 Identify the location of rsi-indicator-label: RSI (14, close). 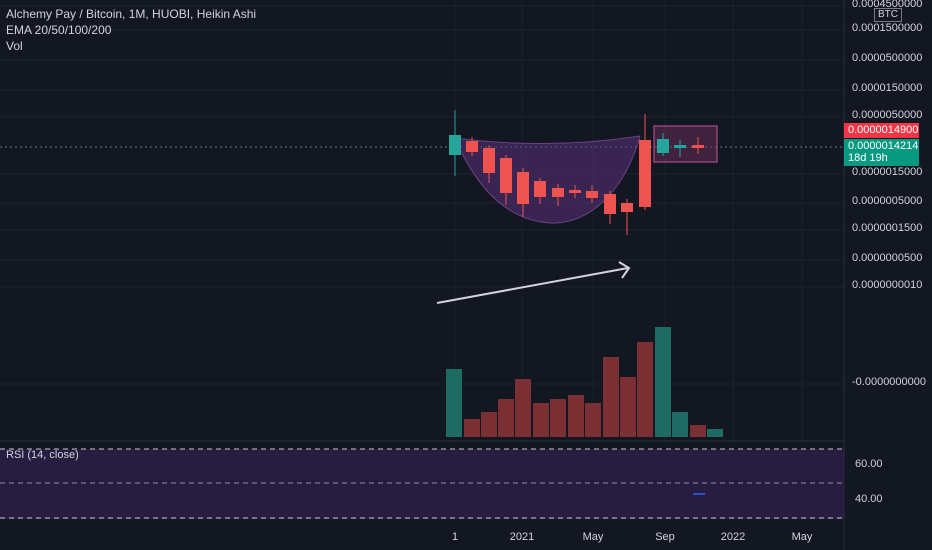
(42, 455).